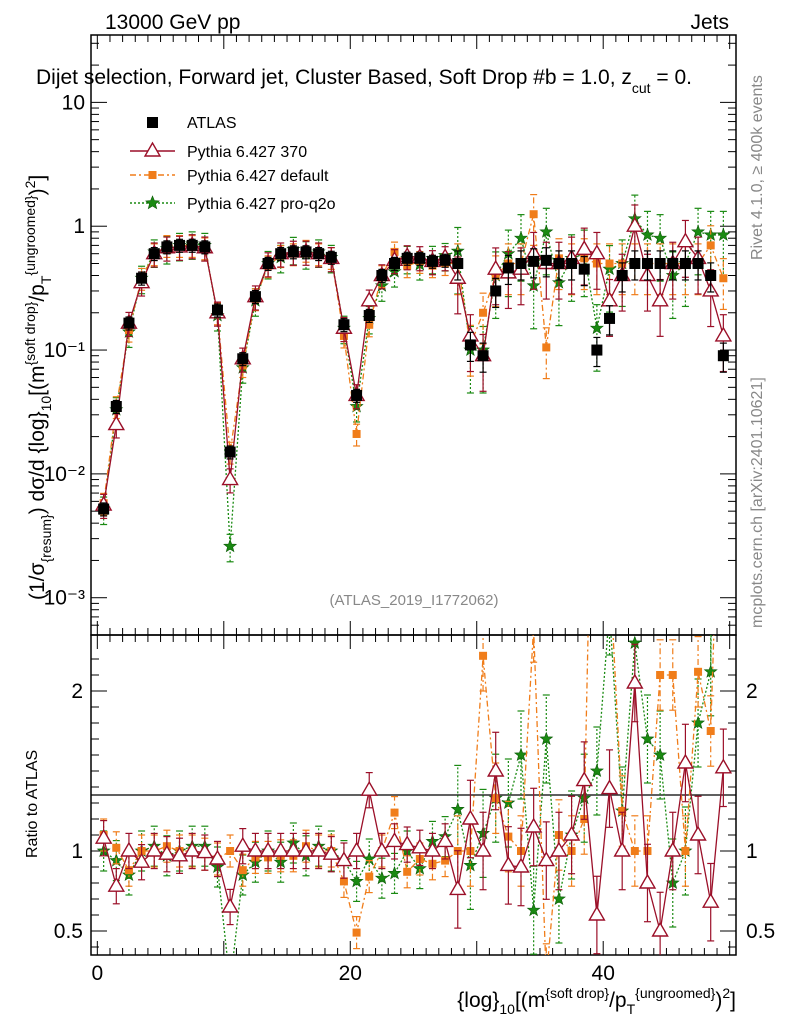 This screenshot has width=786, height=1024. What do you see at coordinates (757, 167) in the screenshot?
I see `rivet-label: Rivet 4.1.0, ≥ 400k events` at bounding box center [757, 167].